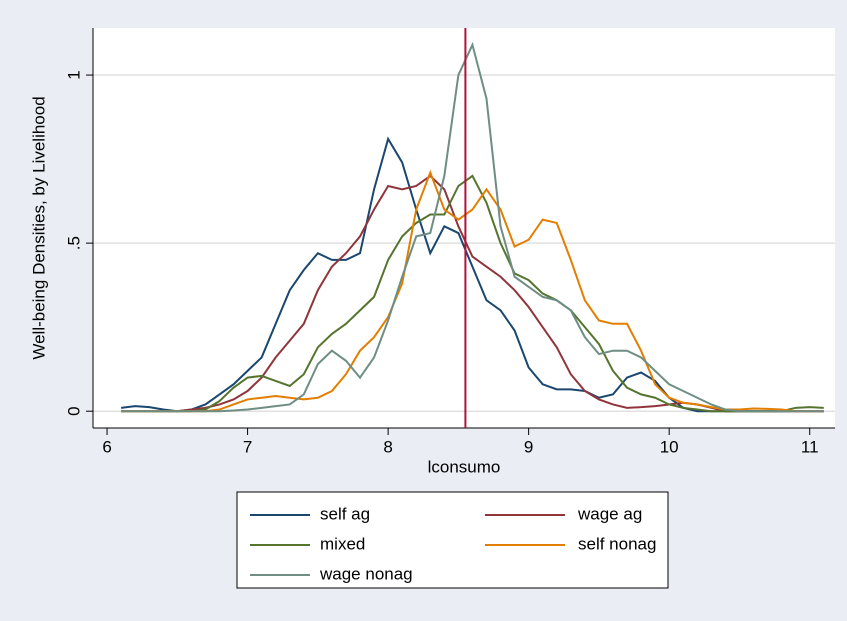 This screenshot has width=847, height=621. I want to click on legend-label: mixed, so click(342, 543).